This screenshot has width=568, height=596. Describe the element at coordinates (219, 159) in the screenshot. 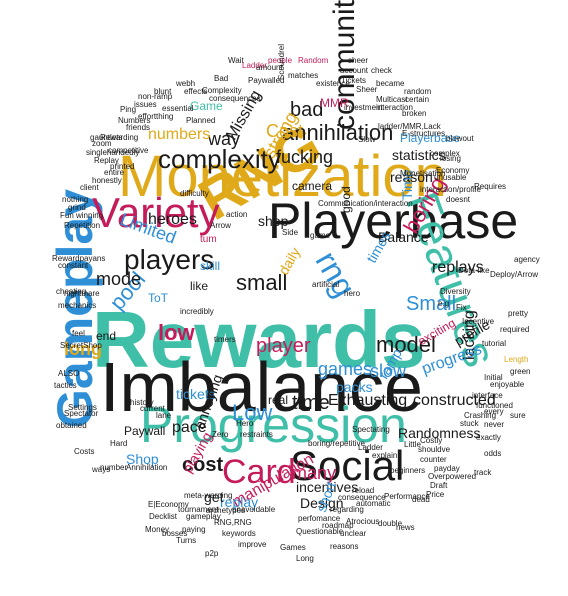

I see `cloud-word: complexity` at that location.